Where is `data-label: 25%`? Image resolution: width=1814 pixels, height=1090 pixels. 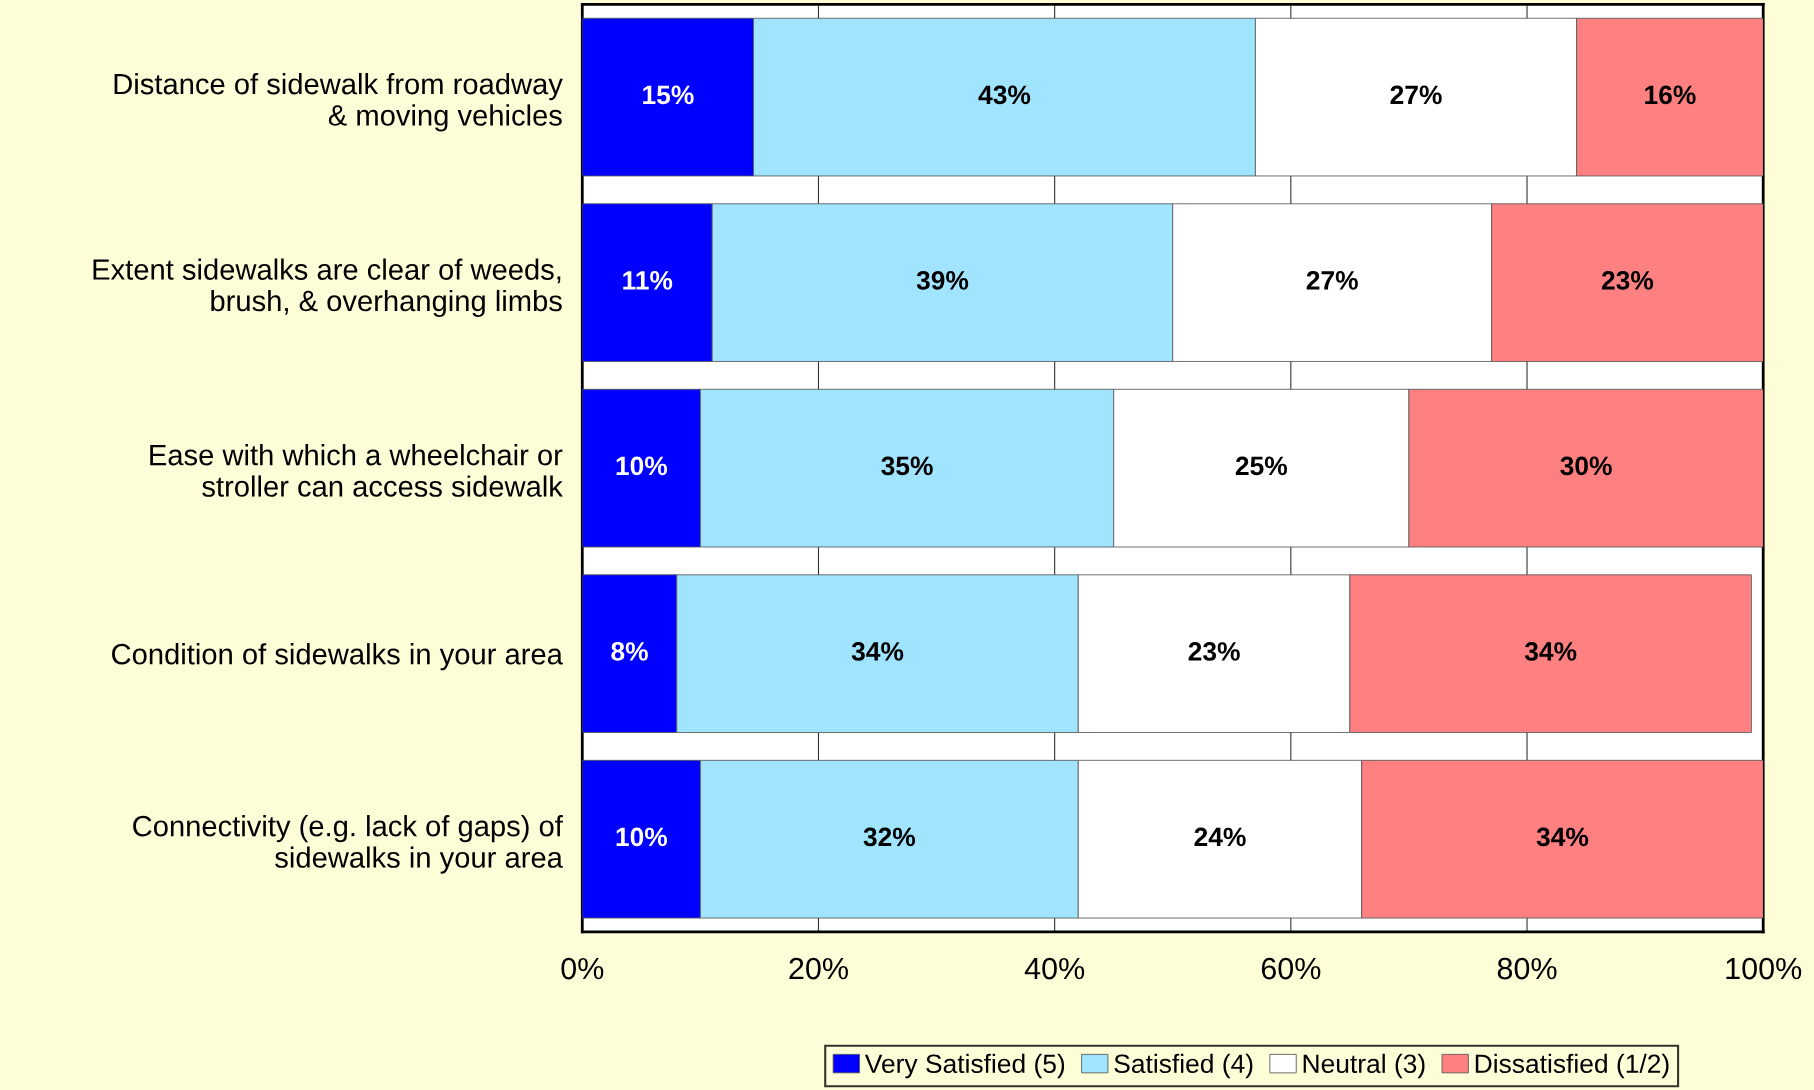 data-label: 25% is located at coordinates (1261, 466).